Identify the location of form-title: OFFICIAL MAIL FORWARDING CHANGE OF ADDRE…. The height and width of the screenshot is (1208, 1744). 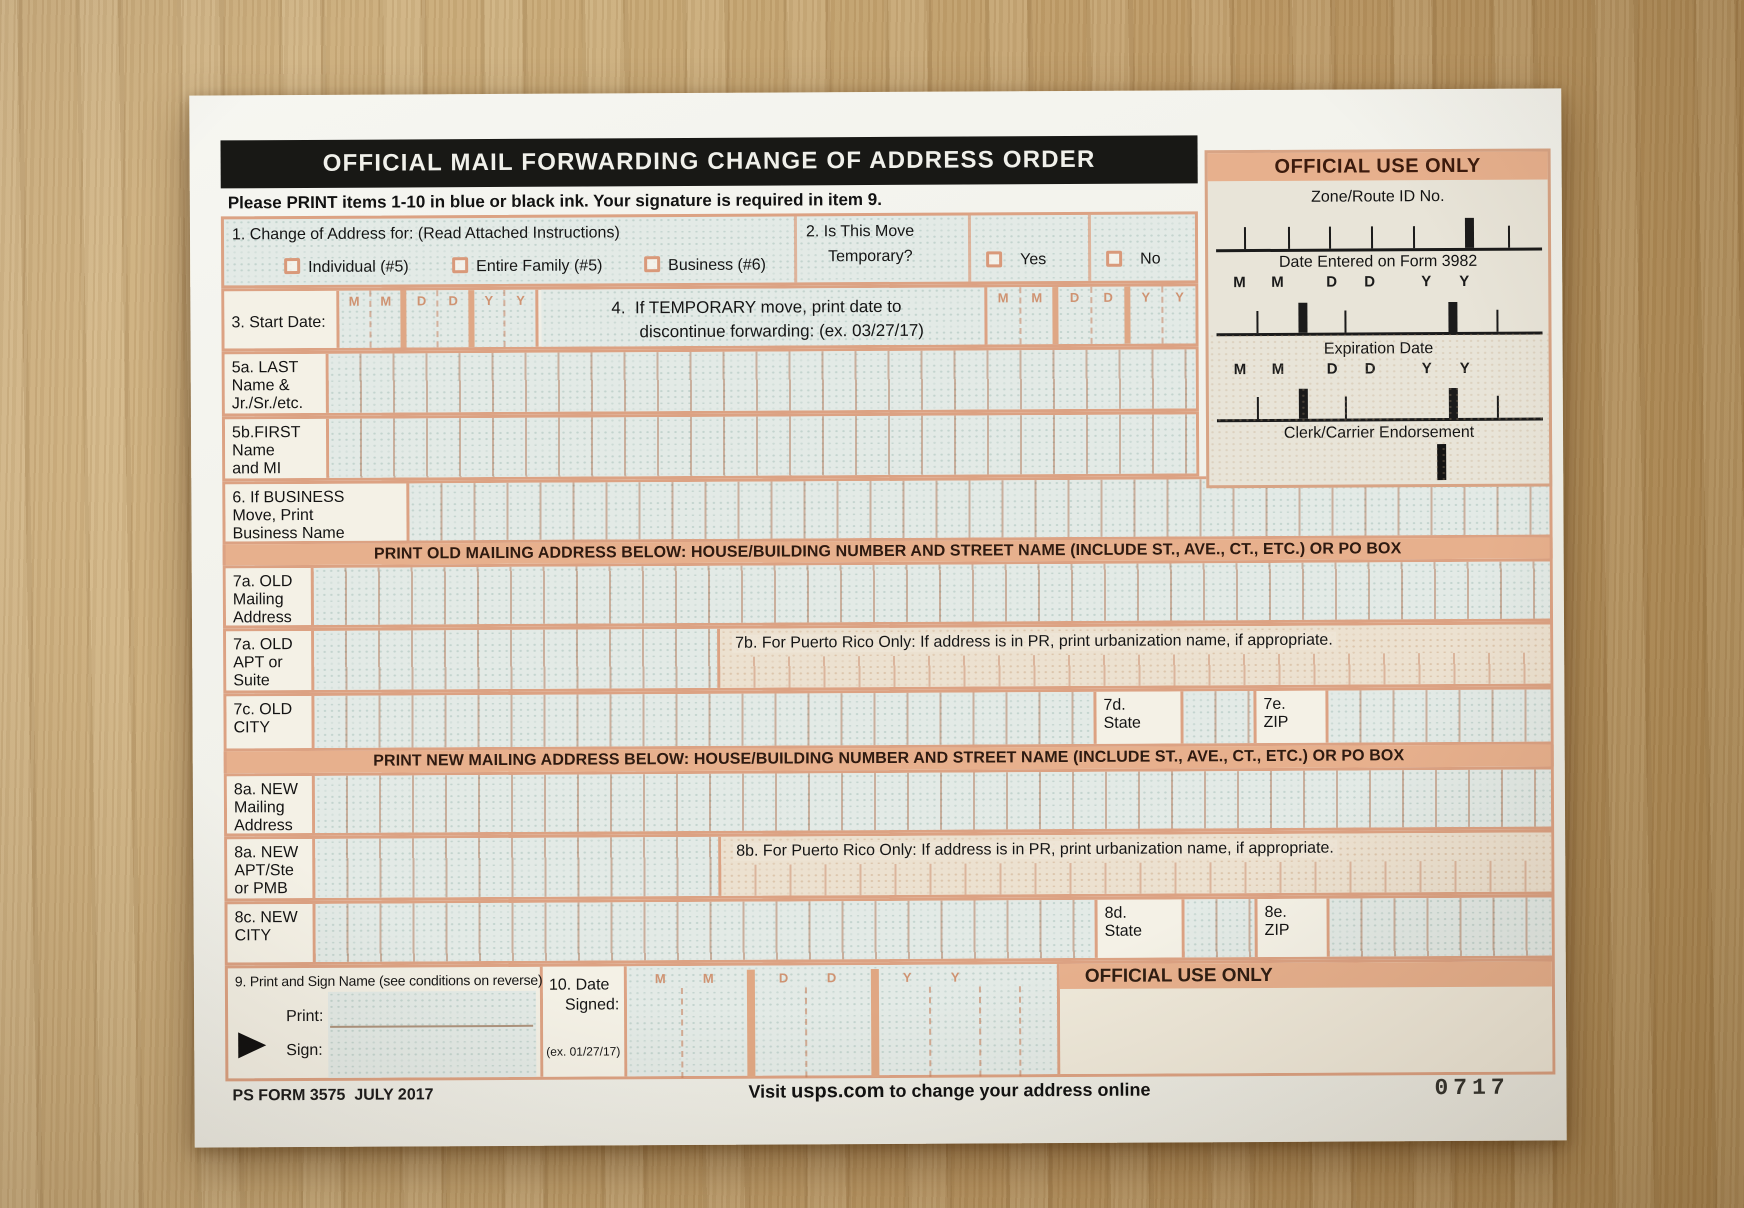
(709, 161).